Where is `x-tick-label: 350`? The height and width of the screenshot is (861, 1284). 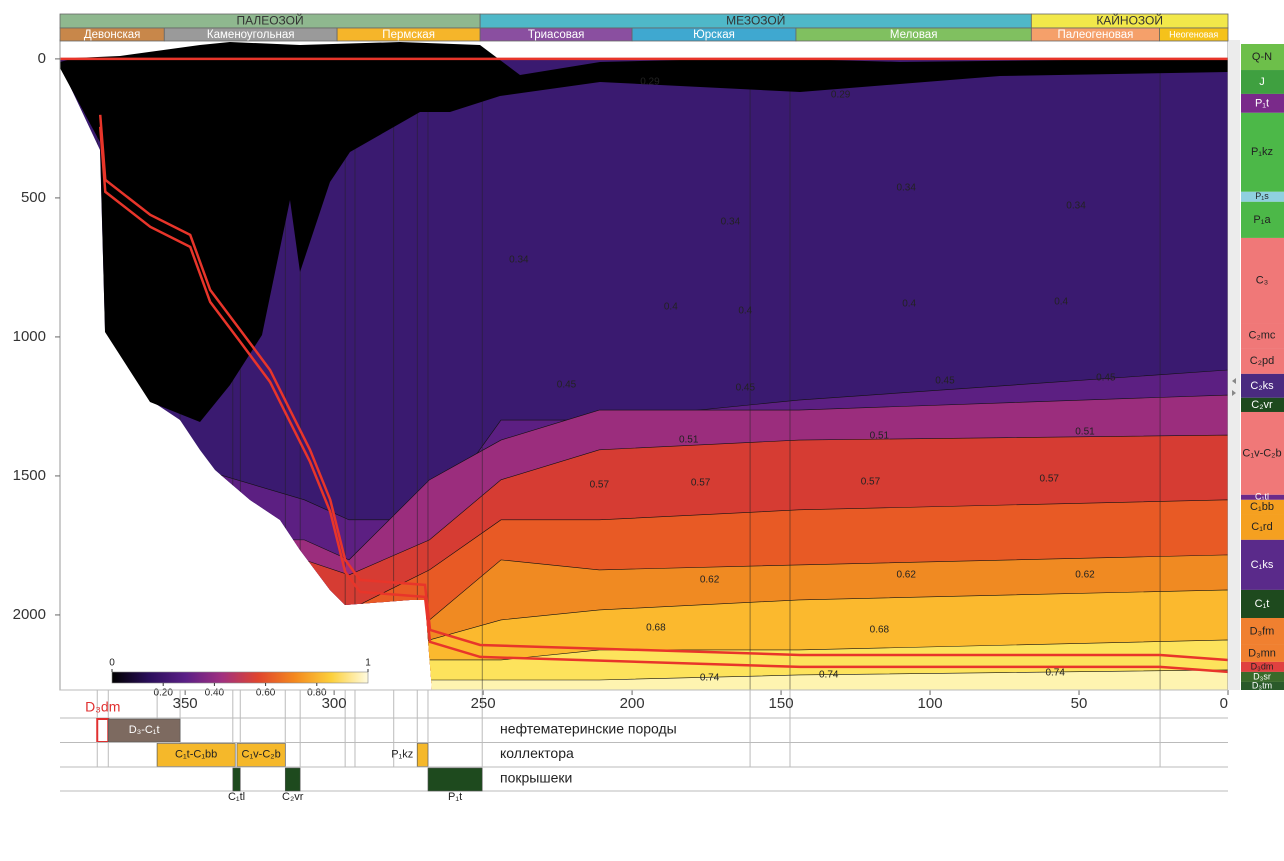 x-tick-label: 350 is located at coordinates (185, 703).